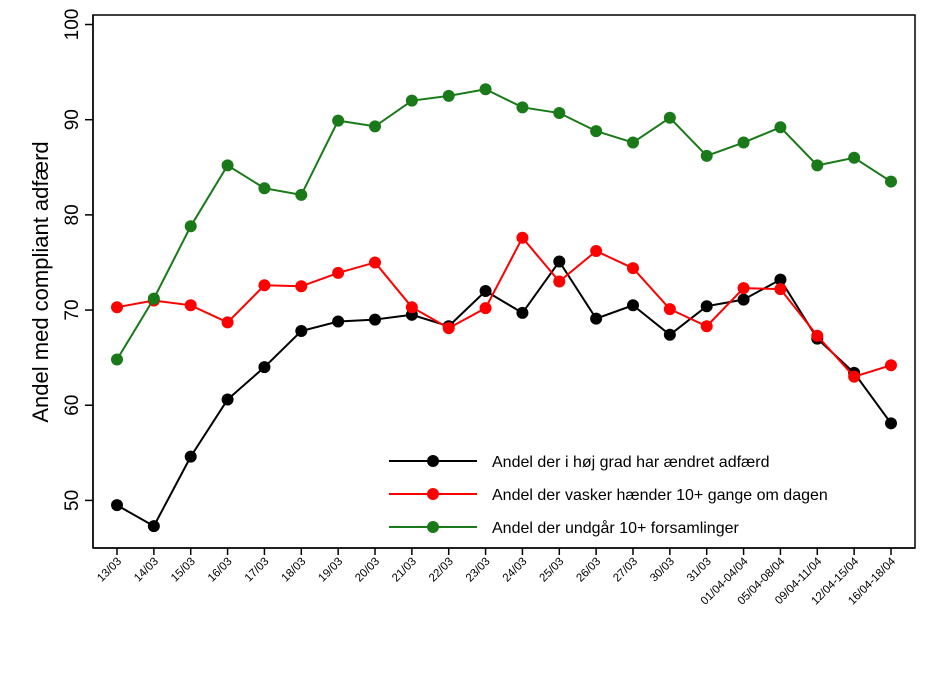  Describe the element at coordinates (40, 281) in the screenshot. I see `y-axis-title: Andel med compliant adfærd` at that location.